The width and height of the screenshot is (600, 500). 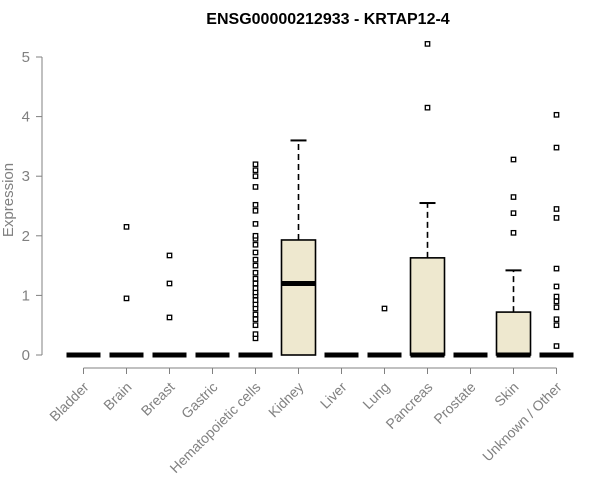 What do you see at coordinates (454, 403) in the screenshot?
I see `x-tick-label: Prostate` at bounding box center [454, 403].